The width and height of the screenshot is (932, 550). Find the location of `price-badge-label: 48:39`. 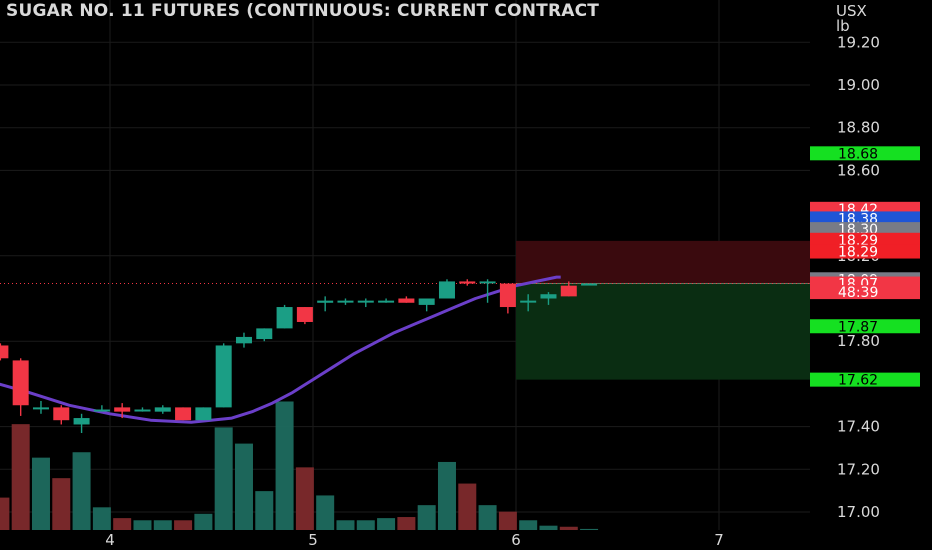

price-badge-label: 48:39 is located at coordinates (858, 293).